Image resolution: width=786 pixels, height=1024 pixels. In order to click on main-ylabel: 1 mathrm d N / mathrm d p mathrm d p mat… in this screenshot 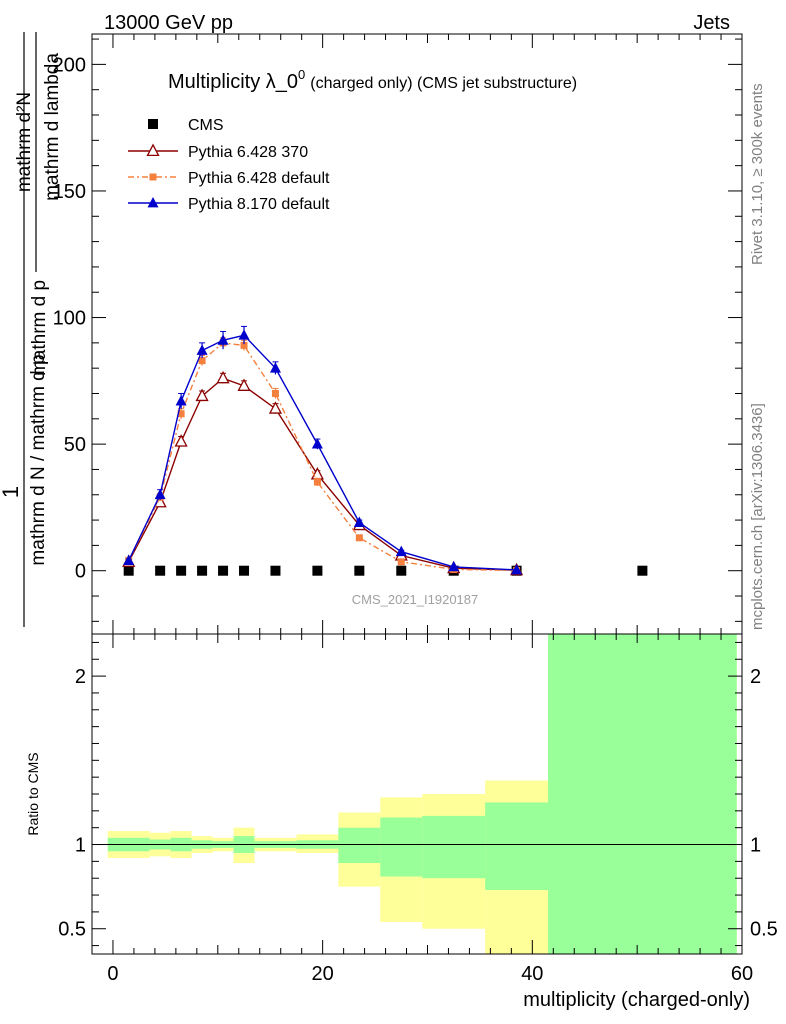, I will do `click(31, 329)`.